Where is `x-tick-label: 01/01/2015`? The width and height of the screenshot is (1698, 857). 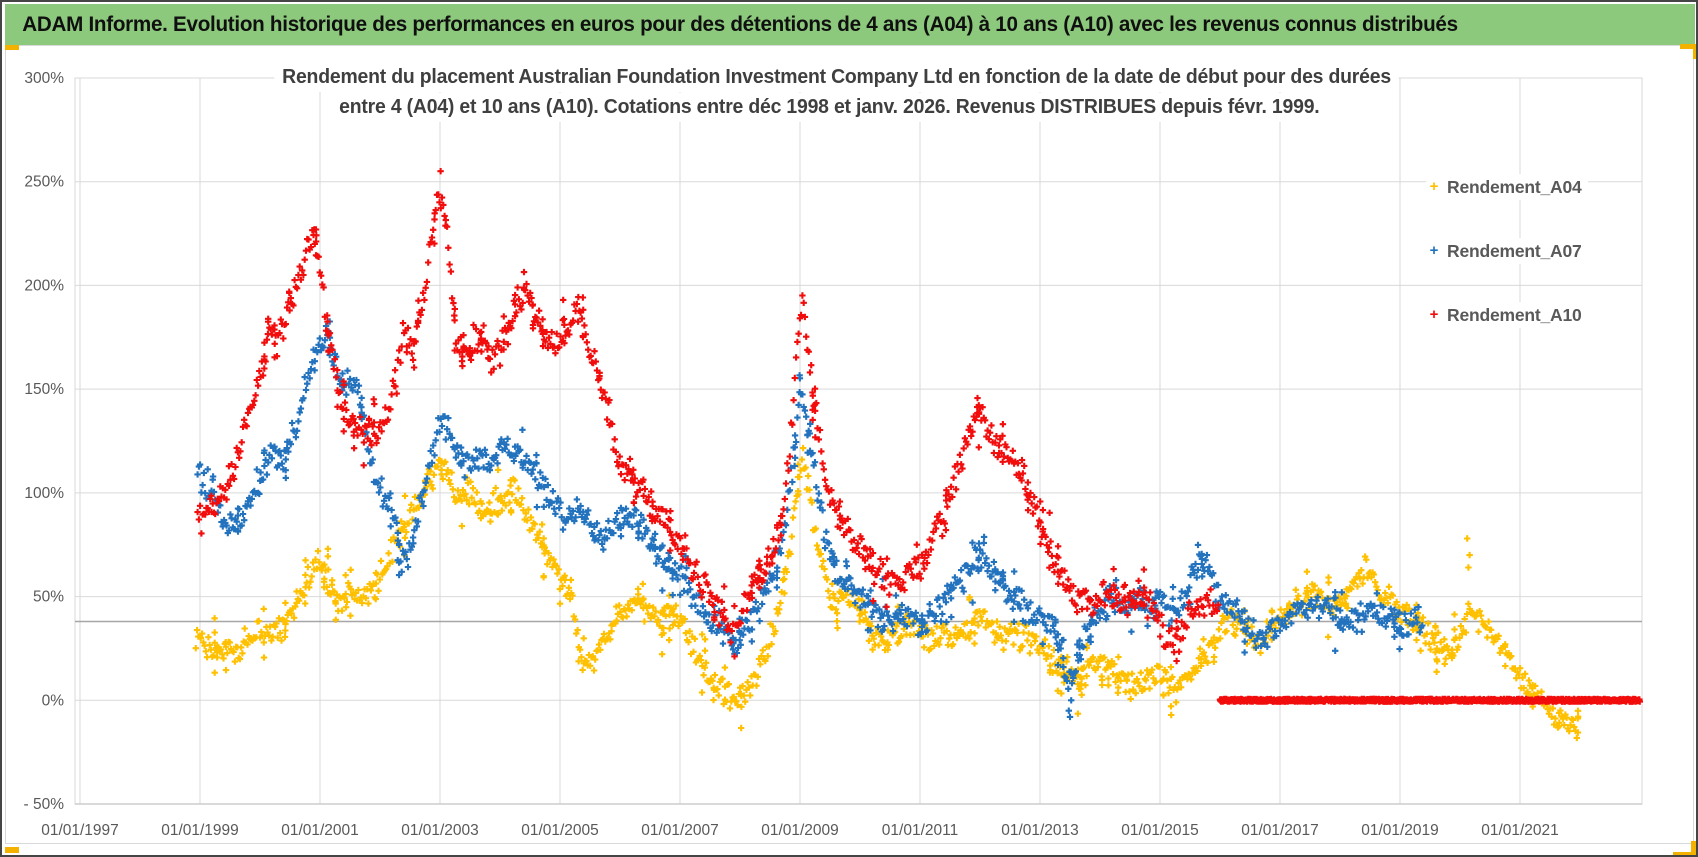 x-tick-label: 01/01/2015 is located at coordinates (1160, 830).